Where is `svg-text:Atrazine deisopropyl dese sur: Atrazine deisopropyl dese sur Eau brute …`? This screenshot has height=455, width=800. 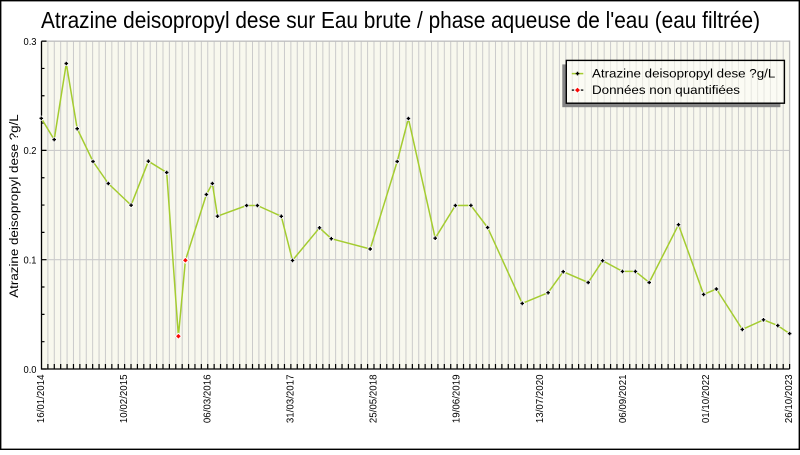 svg-text:Atrazine deisopropyl dese sur: Atrazine deisopropyl dese sur Eau brute … is located at coordinates (400, 20).